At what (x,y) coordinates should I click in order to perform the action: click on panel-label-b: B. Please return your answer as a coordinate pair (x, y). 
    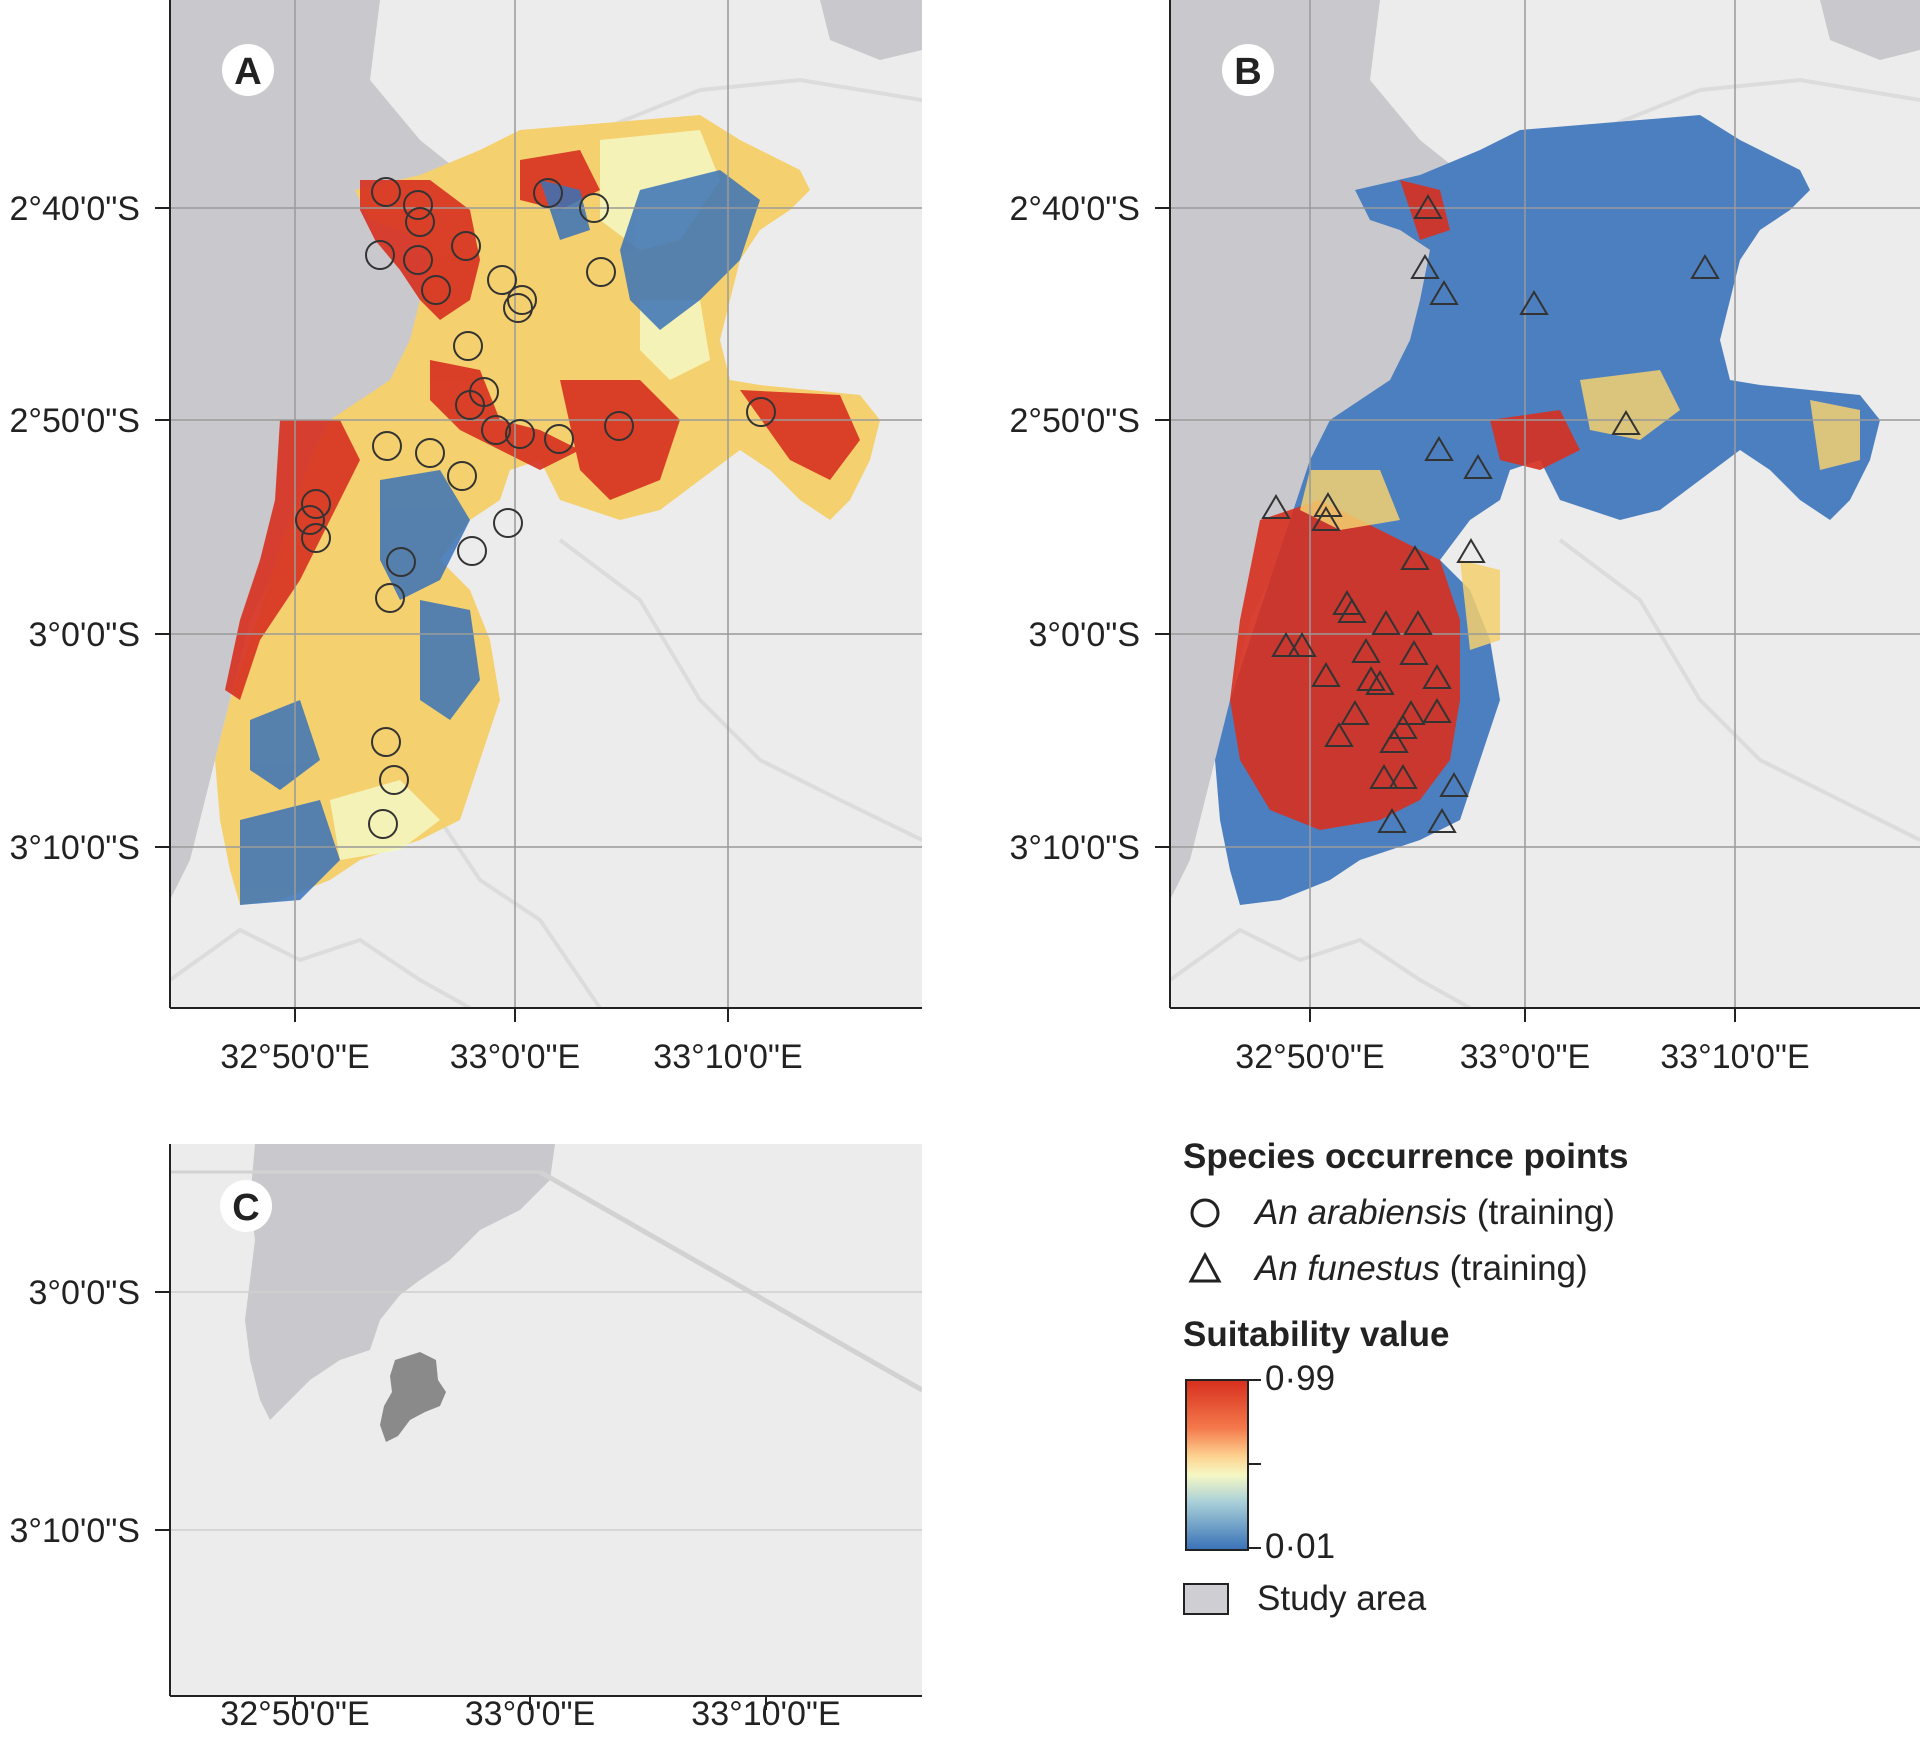
    Looking at the image, I should click on (1247, 72).